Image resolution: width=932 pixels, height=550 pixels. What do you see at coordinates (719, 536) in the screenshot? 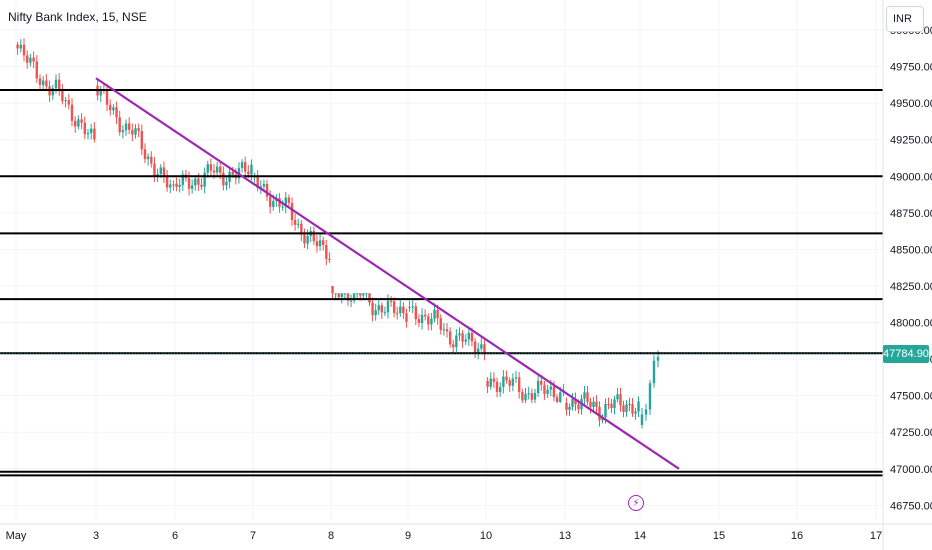
I see `x-tick-label: 15` at bounding box center [719, 536].